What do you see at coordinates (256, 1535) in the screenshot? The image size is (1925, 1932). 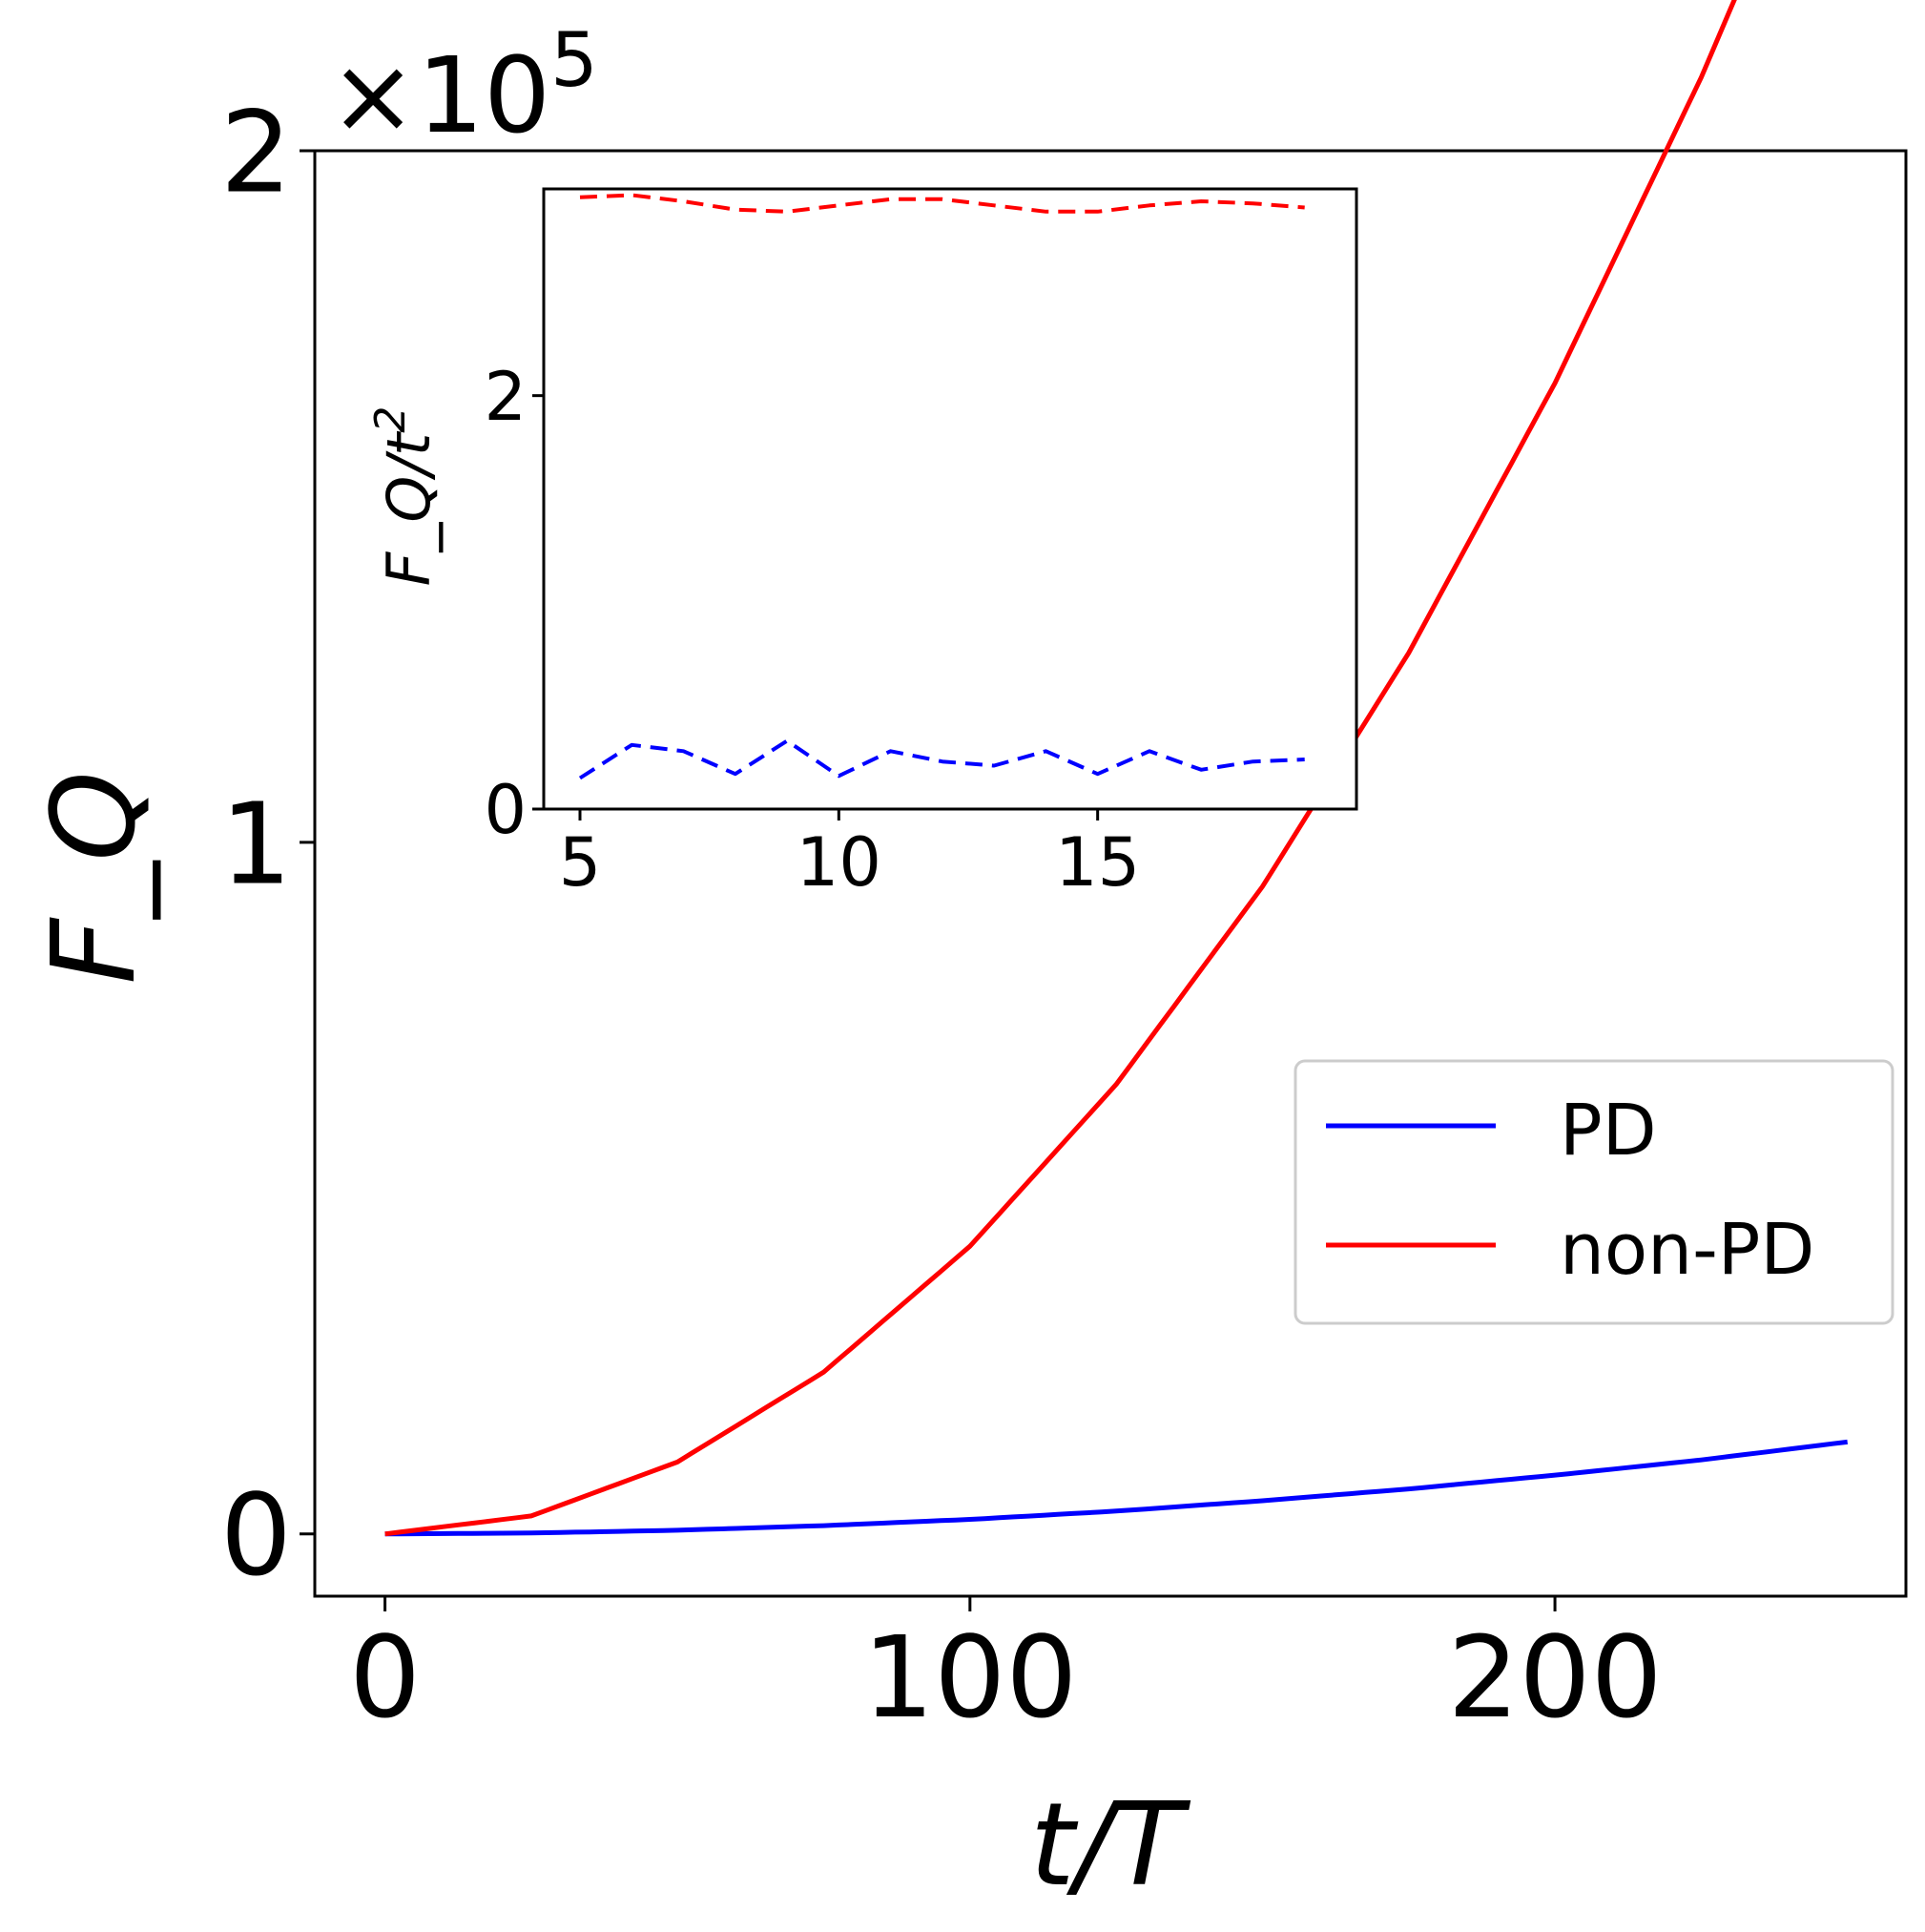 I see `main-y-tick-label: 0` at bounding box center [256, 1535].